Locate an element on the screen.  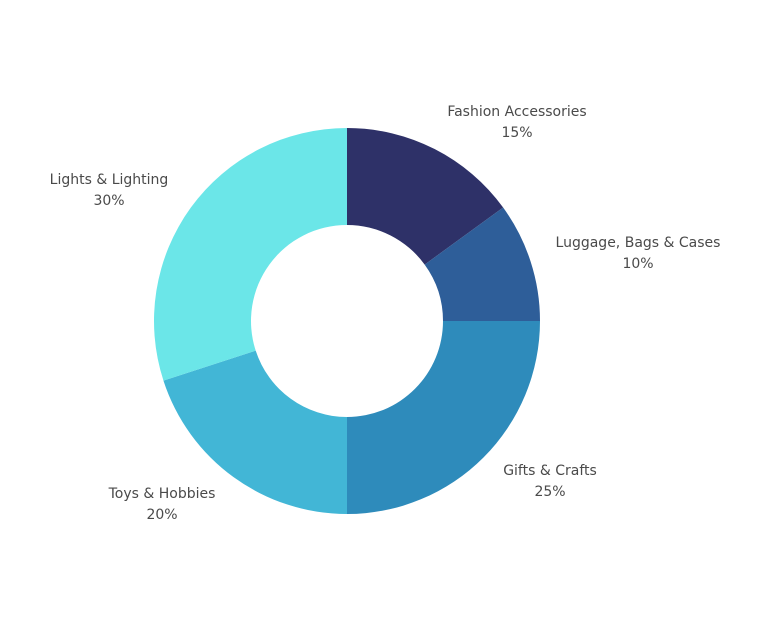
slice-lights-lighting is located at coordinates (250, 254).